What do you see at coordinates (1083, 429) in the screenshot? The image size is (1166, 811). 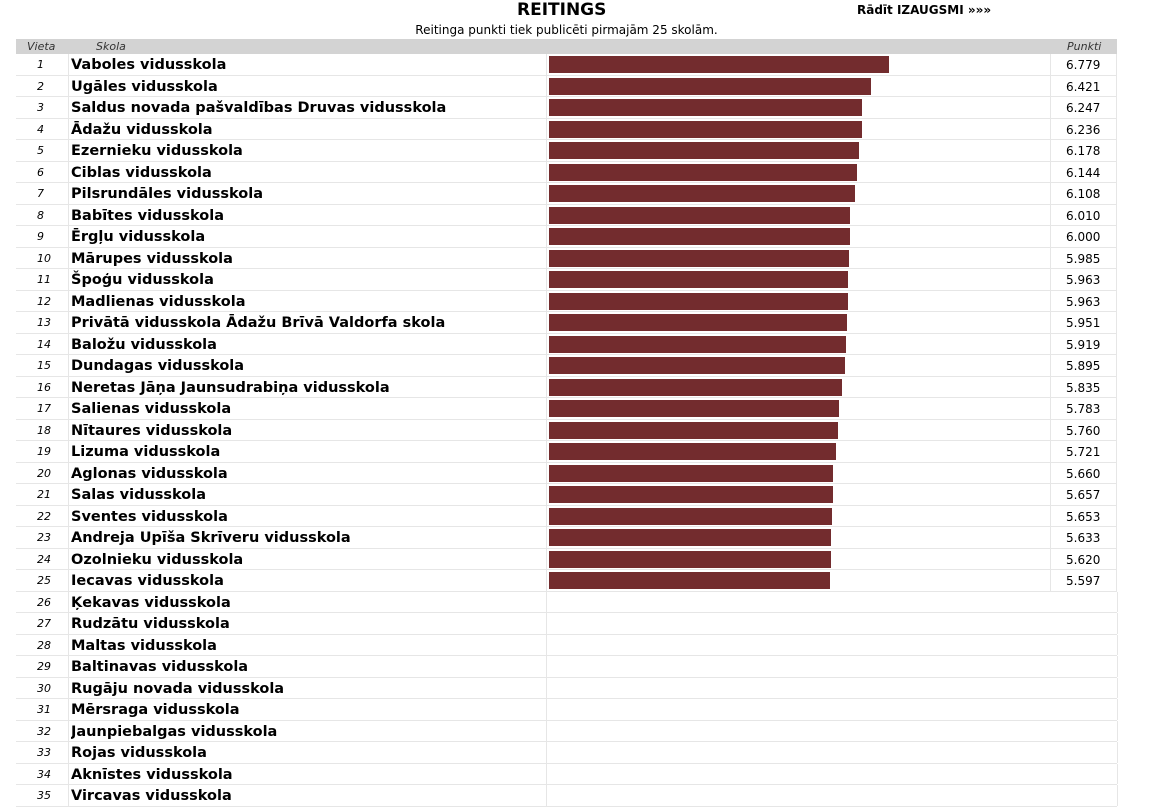 I see `points-cell: 5.760` at bounding box center [1083, 429].